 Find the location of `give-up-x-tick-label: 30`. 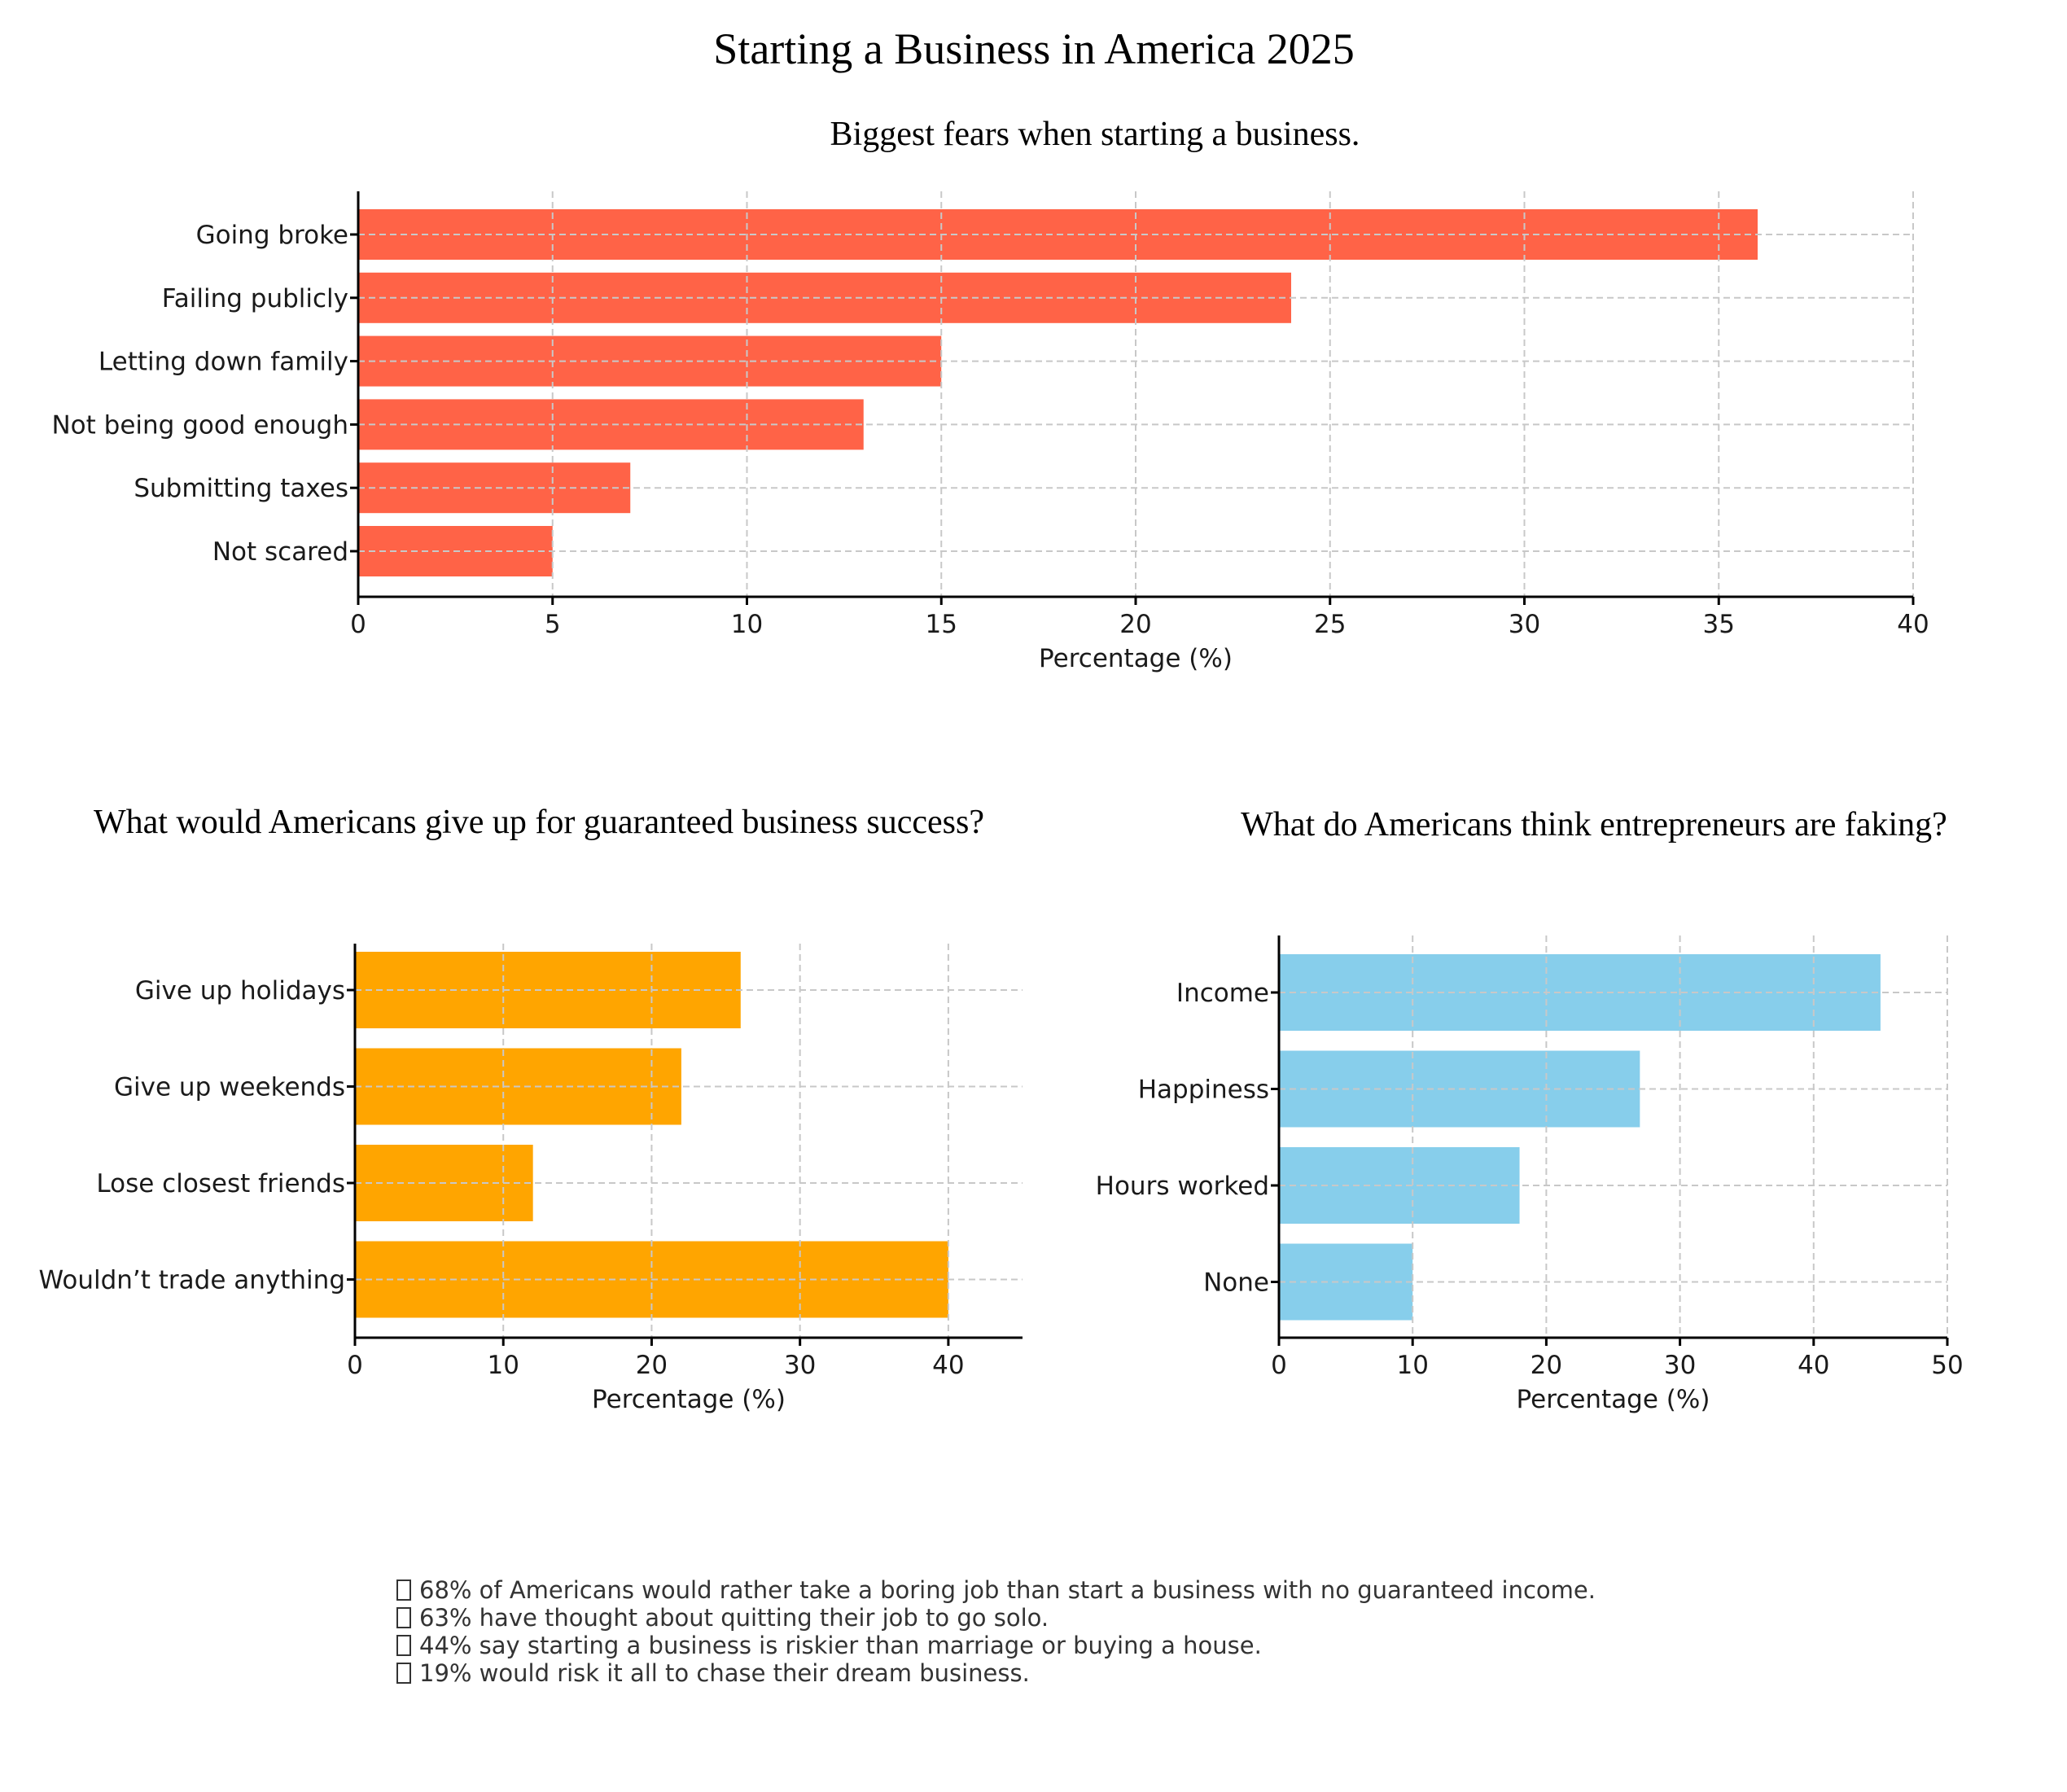

give-up-x-tick-label: 30 is located at coordinates (800, 1365).